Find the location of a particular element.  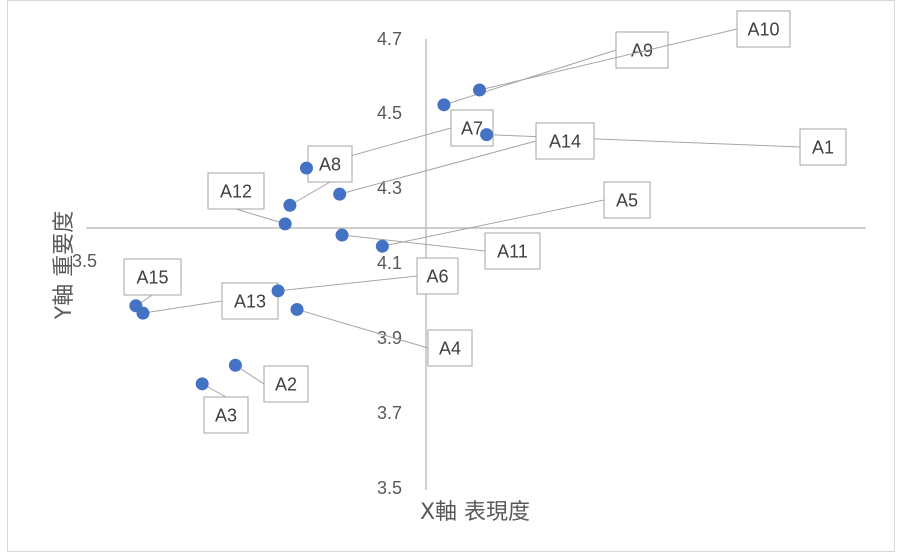

y-axis-title: Y軸 重要度 is located at coordinates (64, 265).